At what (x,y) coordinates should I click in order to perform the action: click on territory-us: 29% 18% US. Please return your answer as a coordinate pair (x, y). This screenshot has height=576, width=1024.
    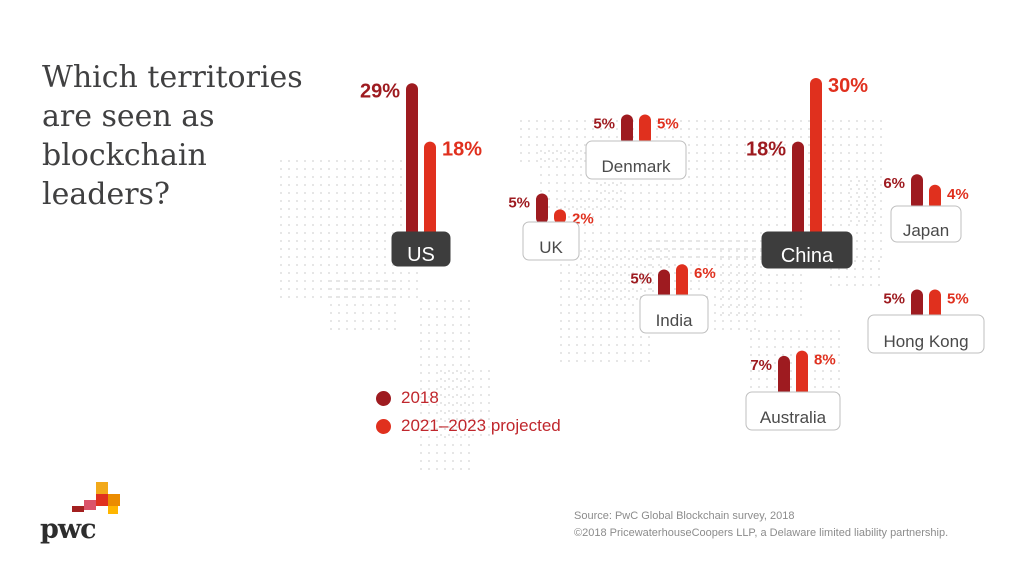
    Looking at the image, I should click on (421, 173).